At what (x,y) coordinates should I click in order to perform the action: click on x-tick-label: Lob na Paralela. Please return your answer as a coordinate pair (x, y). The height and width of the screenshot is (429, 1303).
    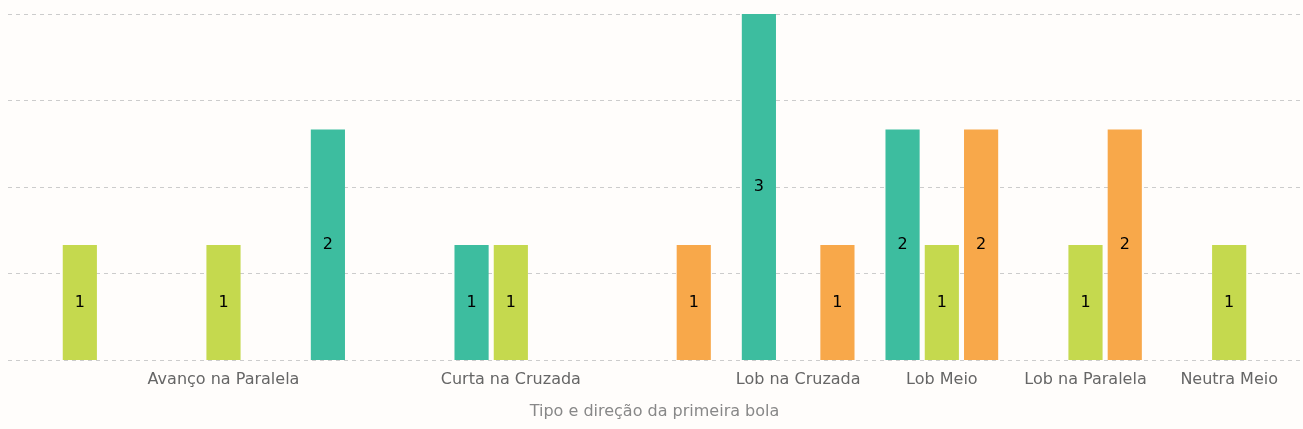
    Looking at the image, I should click on (1085, 379).